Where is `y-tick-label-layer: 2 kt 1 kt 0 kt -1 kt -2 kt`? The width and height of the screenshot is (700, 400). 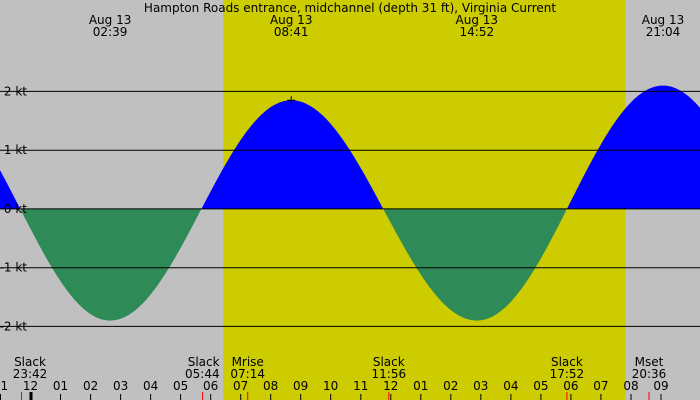
y-tick-label-layer: 2 kt 1 kt 0 kt -1 kt -2 kt is located at coordinates (13, 208).